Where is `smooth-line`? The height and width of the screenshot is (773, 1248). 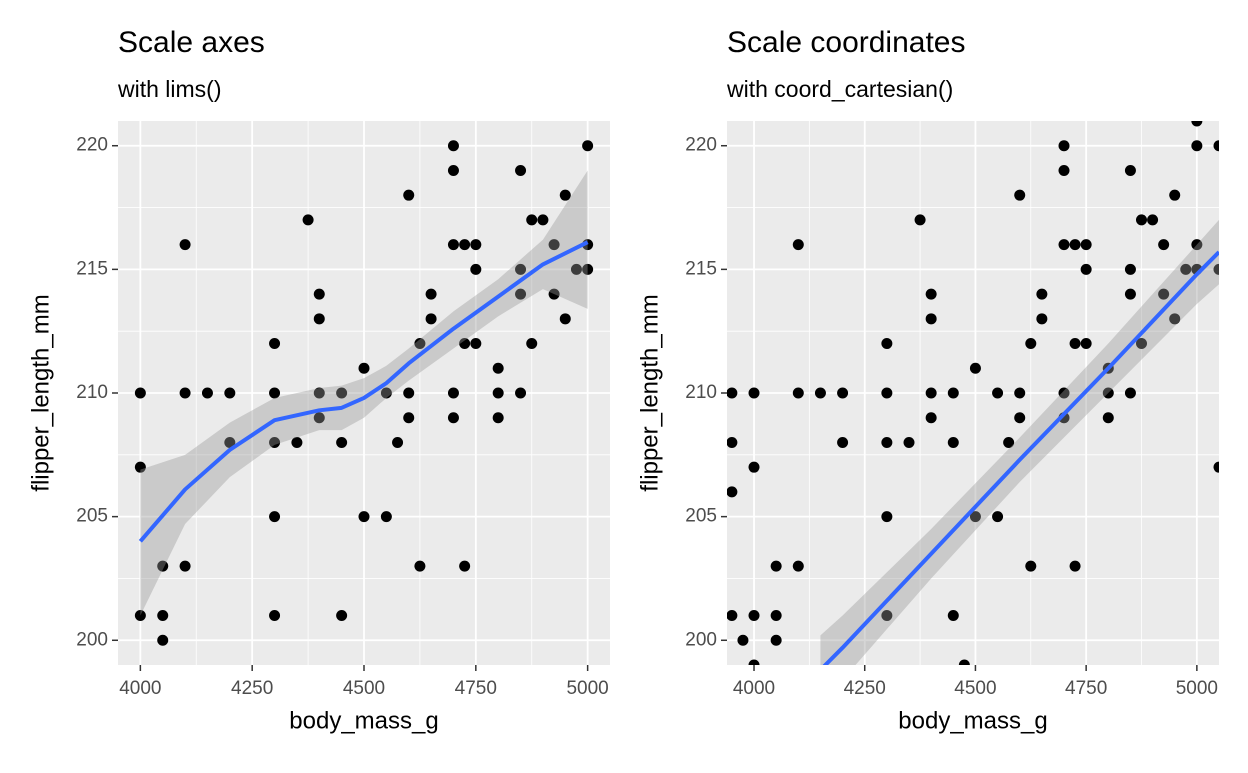 smooth-line is located at coordinates (363, 391).